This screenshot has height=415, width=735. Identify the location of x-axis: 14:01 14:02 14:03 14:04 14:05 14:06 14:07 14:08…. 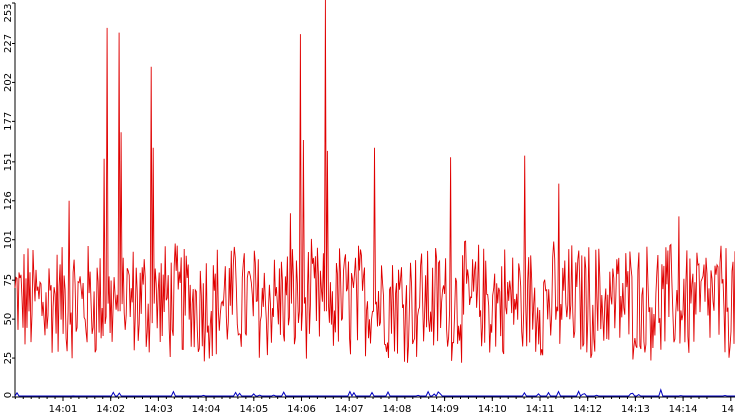
(374, 405).